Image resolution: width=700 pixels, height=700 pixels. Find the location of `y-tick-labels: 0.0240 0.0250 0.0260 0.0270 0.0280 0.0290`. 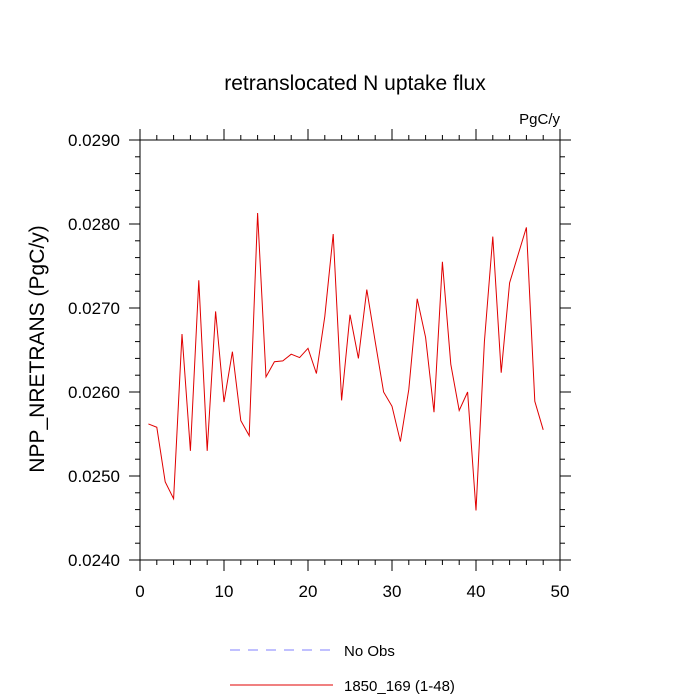

y-tick-labels: 0.0240 0.0250 0.0260 0.0270 0.0280 0.0290 is located at coordinates (94, 350).